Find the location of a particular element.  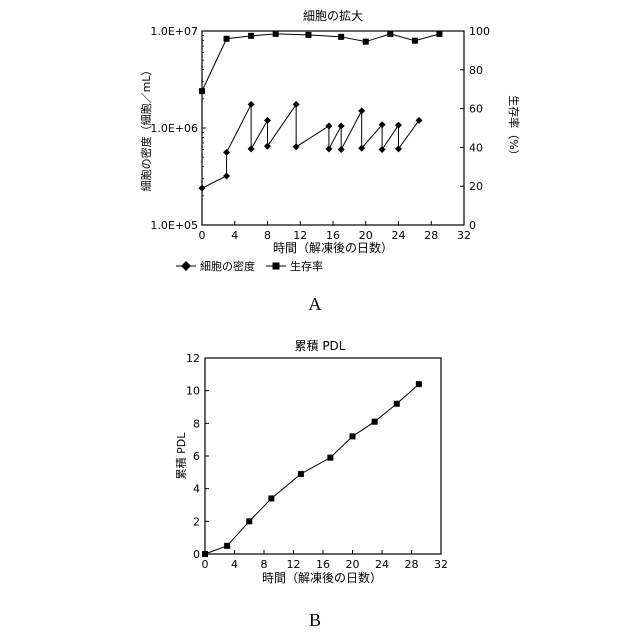

chart-a-density-series is located at coordinates (311, 146).